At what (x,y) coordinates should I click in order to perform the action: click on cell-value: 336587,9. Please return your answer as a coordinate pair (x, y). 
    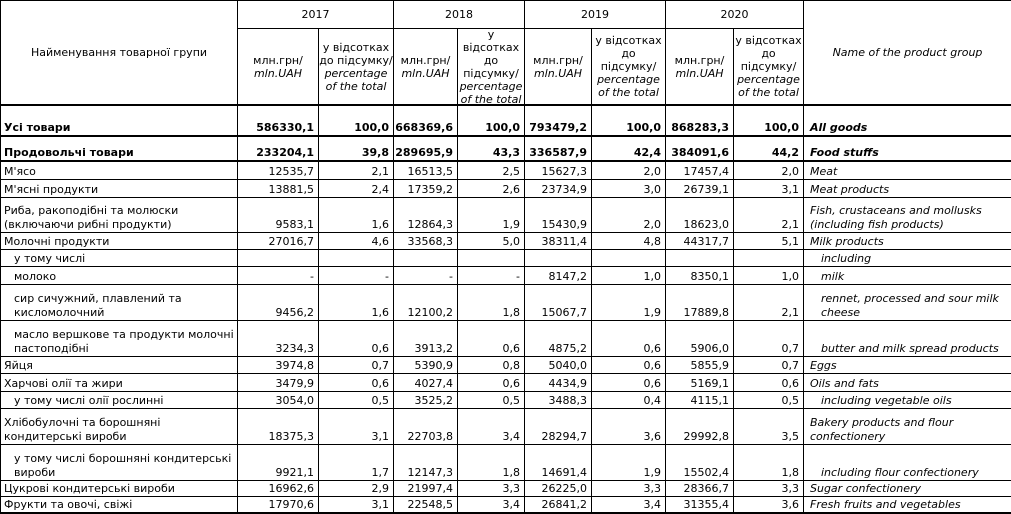
    Looking at the image, I should click on (558, 148).